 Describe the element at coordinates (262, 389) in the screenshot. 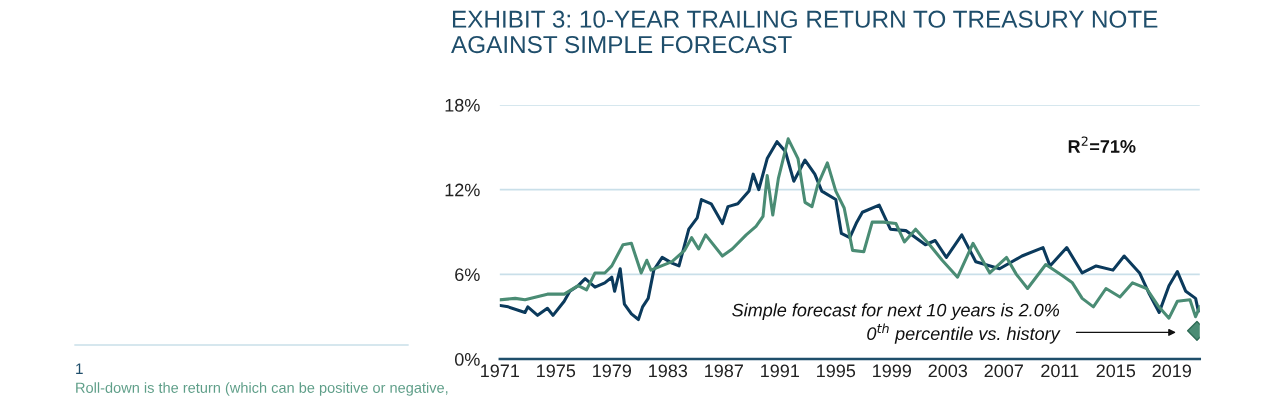

I see `text: Roll-down is the return (which can be positive or negative,` at that location.